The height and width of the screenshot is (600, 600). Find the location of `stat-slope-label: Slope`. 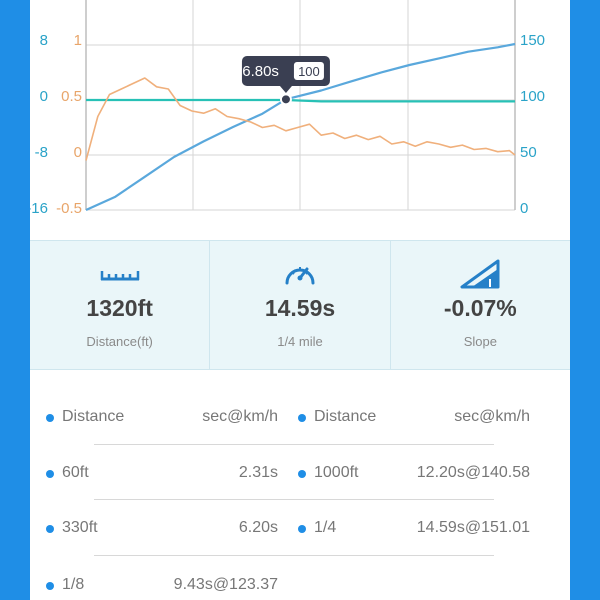

stat-slope-label: Slope is located at coordinates (480, 341).